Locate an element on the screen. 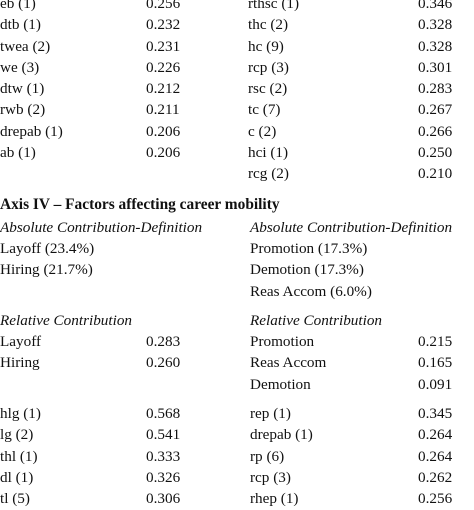  left-relative-value: 0.260 is located at coordinates (163, 363).